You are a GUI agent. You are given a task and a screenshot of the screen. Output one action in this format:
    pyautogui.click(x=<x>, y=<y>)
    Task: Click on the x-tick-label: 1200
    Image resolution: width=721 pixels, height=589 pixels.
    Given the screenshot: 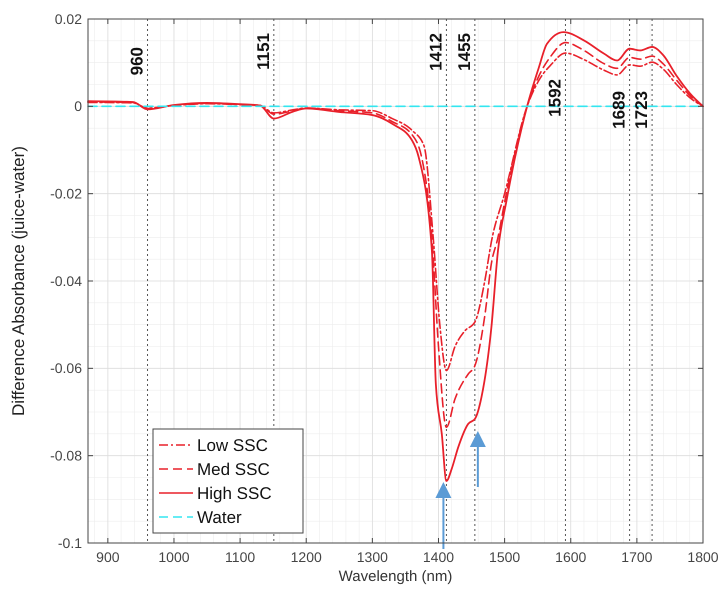 What is the action you would take?
    pyautogui.click(x=306, y=557)
    